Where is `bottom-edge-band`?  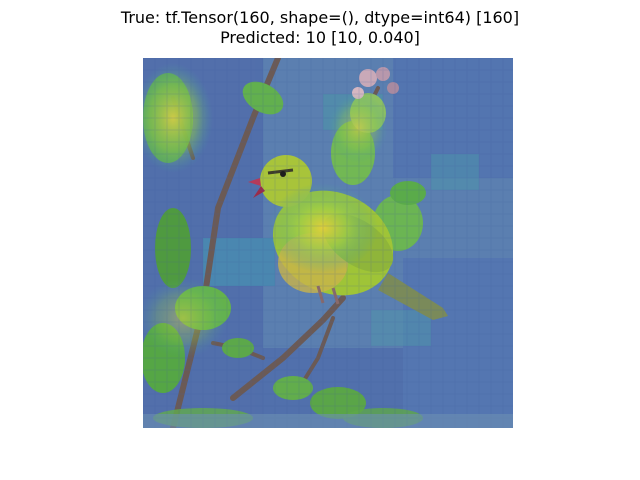
bottom-edge-band is located at coordinates (328, 421).